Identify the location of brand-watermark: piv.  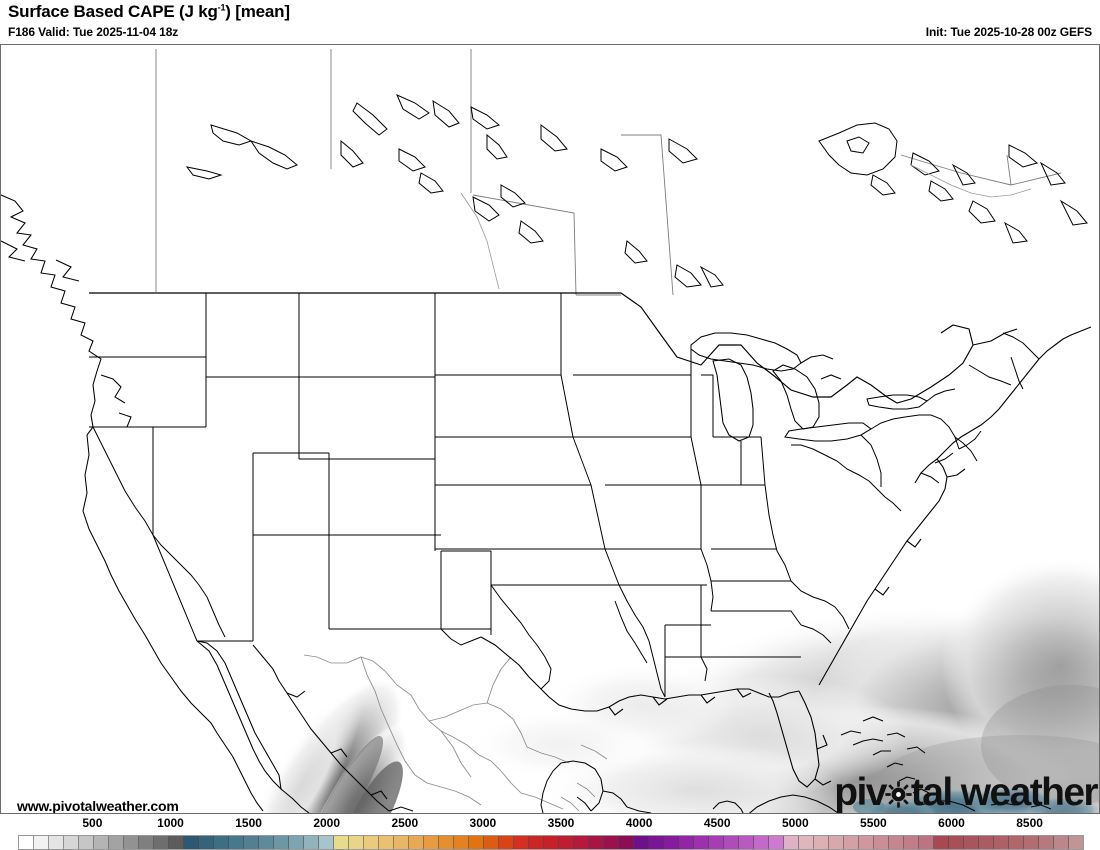
(966, 792).